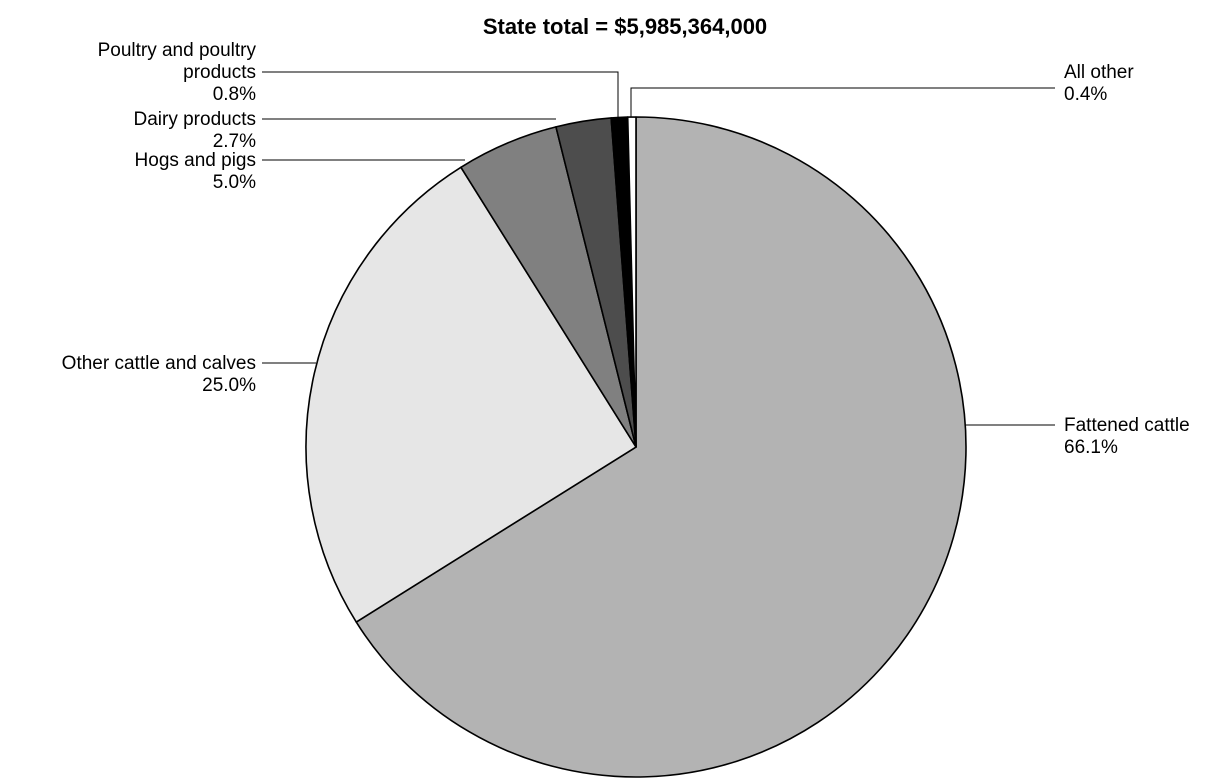 The width and height of the screenshot is (1230, 784). Describe the element at coordinates (1099, 72) in the screenshot. I see `slice-name-label-5: All other` at that location.